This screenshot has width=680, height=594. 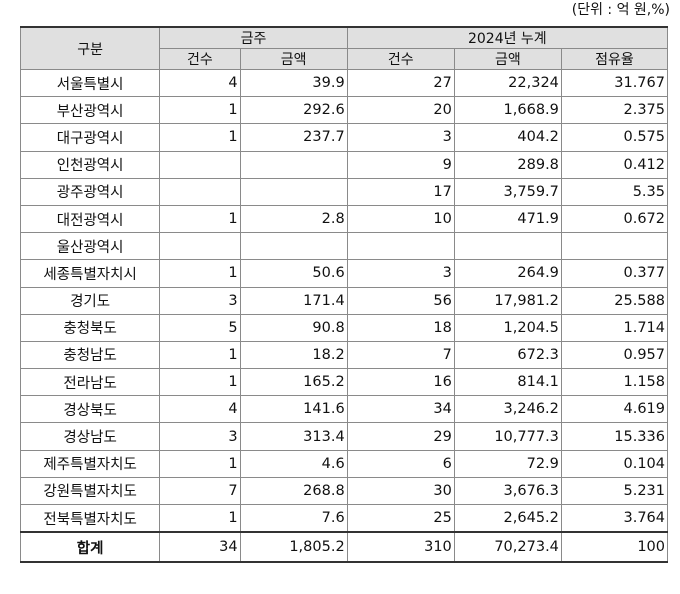 I want to click on amount-cell: 18.2, so click(x=293, y=355).